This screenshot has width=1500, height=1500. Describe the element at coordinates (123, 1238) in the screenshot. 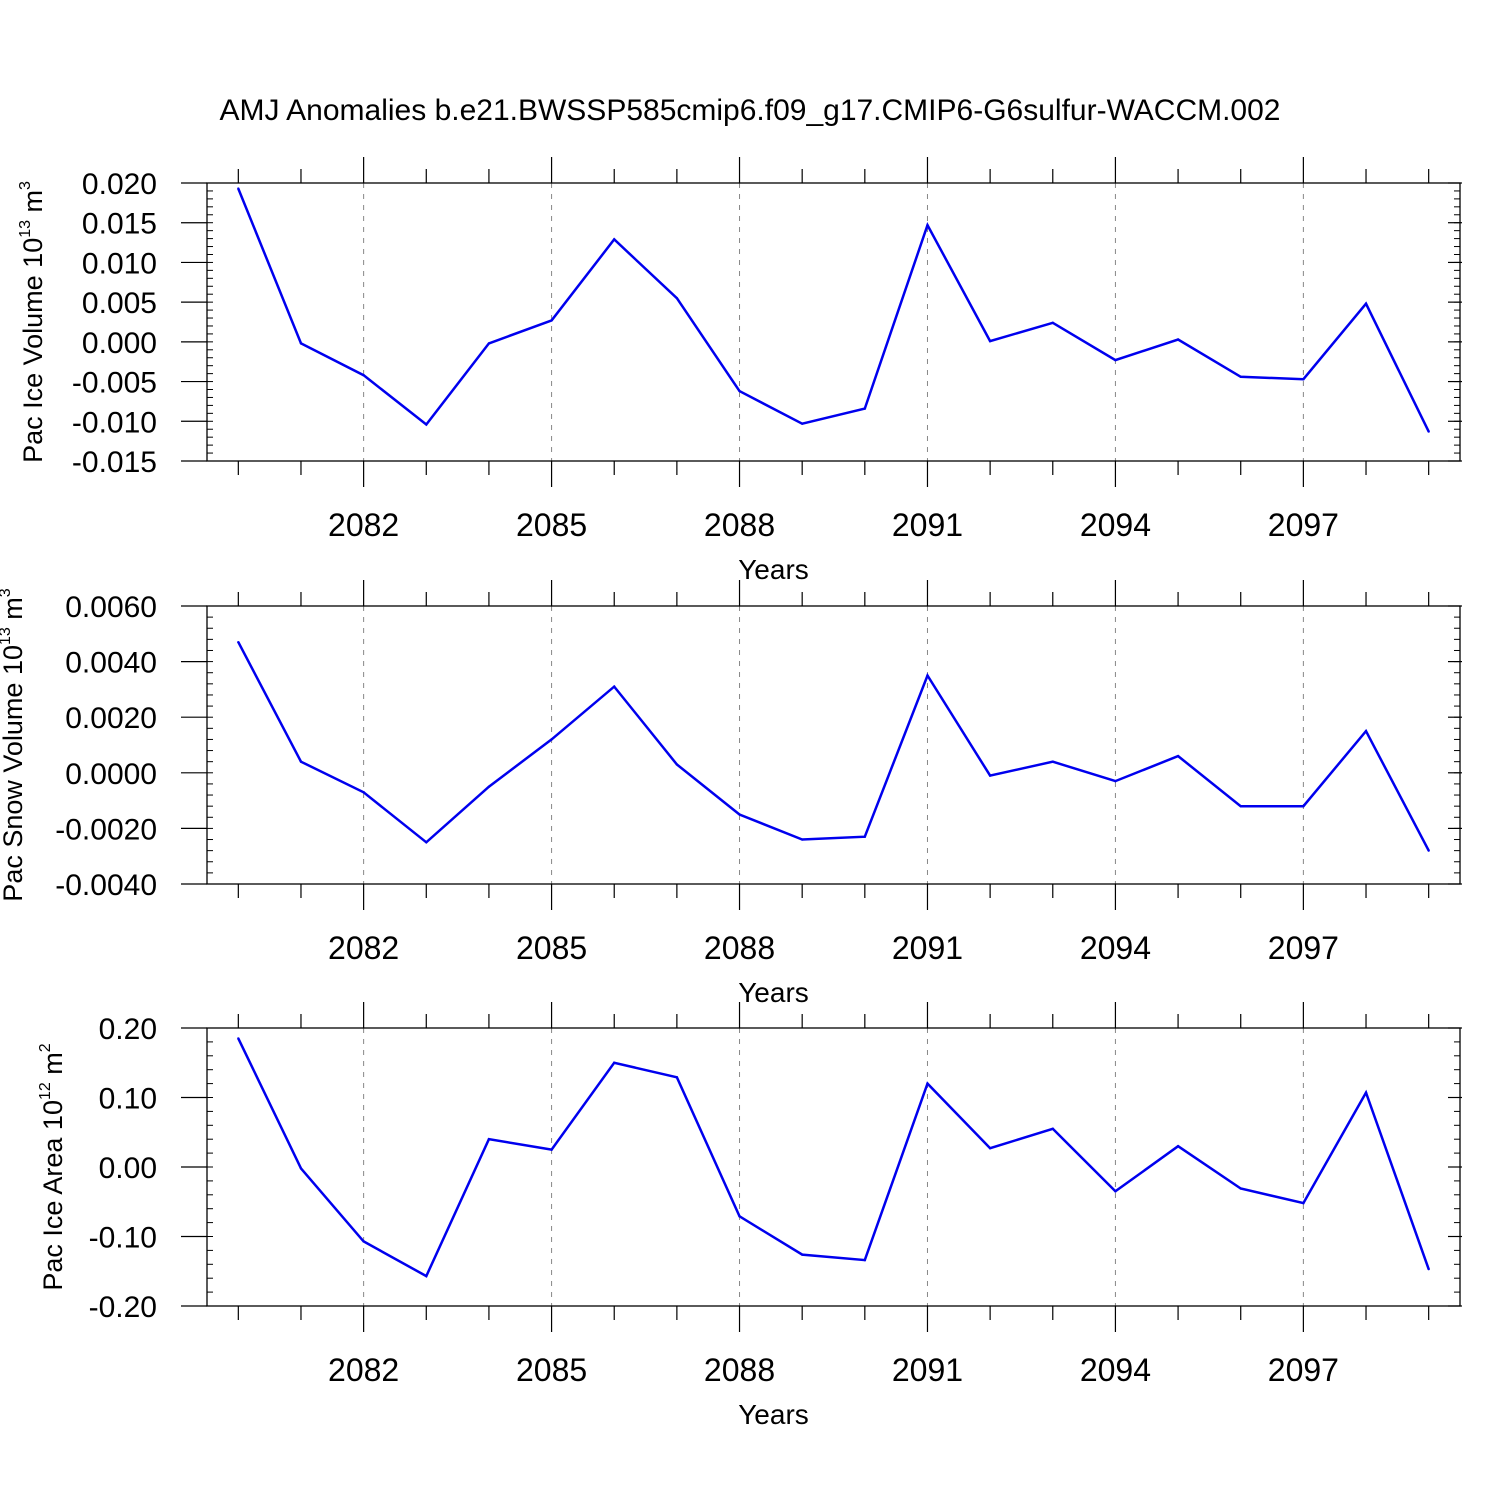

I see `y-tick-label: -0.10` at that location.